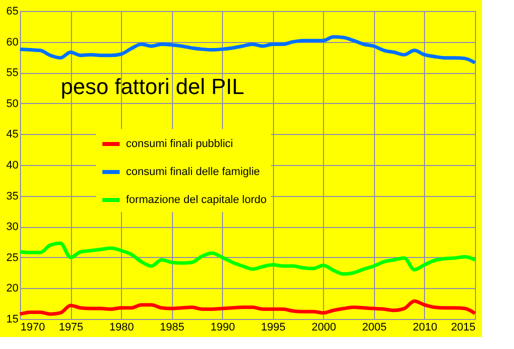  I want to click on legend-label: consumi finali pubblici, so click(179, 144).